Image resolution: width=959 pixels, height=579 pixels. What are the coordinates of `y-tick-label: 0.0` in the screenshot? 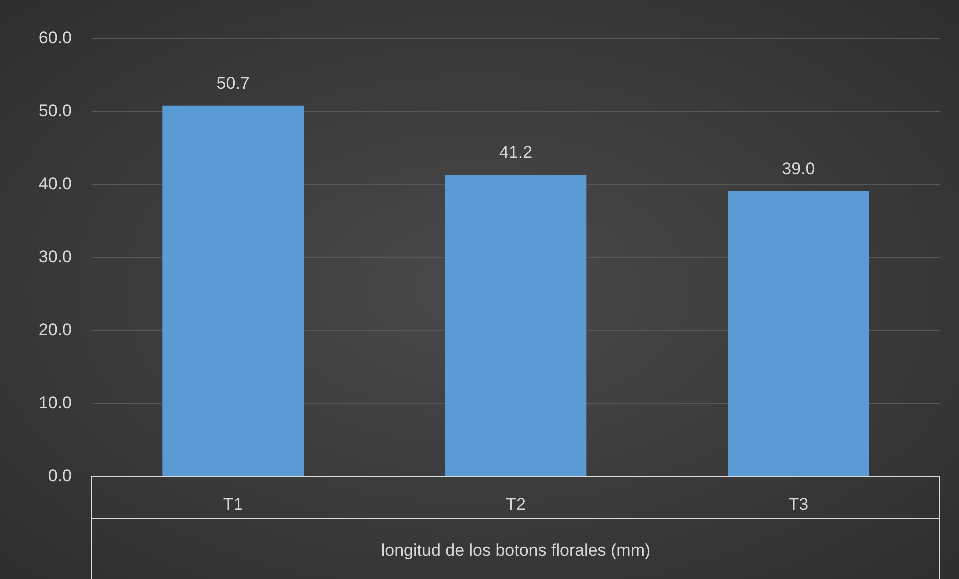 It's located at (60, 476).